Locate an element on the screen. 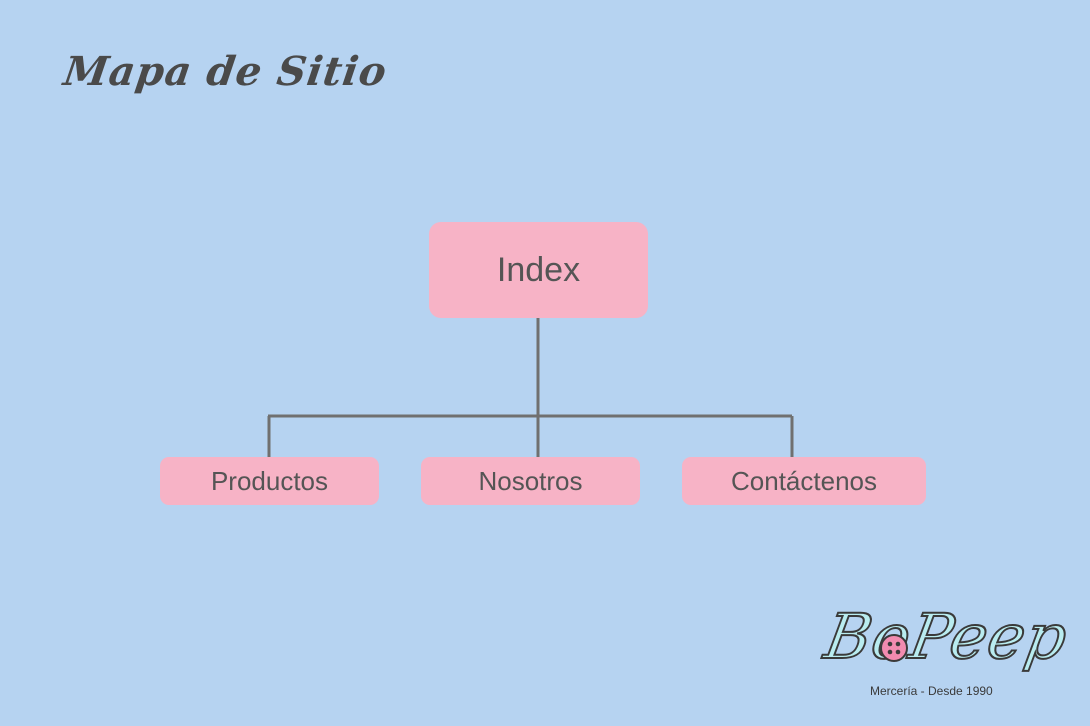  node-nosotros: Nosotros is located at coordinates (530, 481).